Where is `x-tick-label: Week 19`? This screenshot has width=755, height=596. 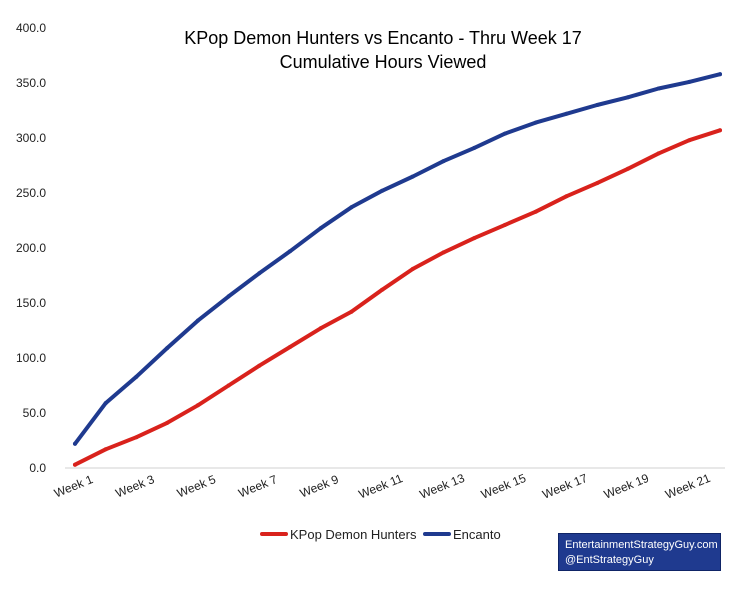
x-tick-label: Week 19 is located at coordinates (626, 486).